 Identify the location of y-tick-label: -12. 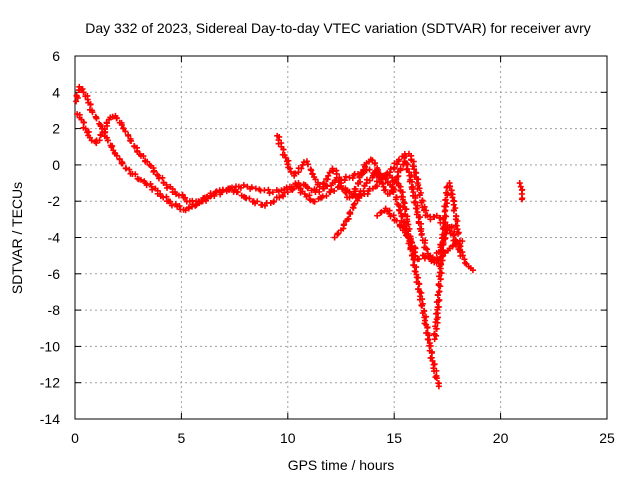
(50, 383).